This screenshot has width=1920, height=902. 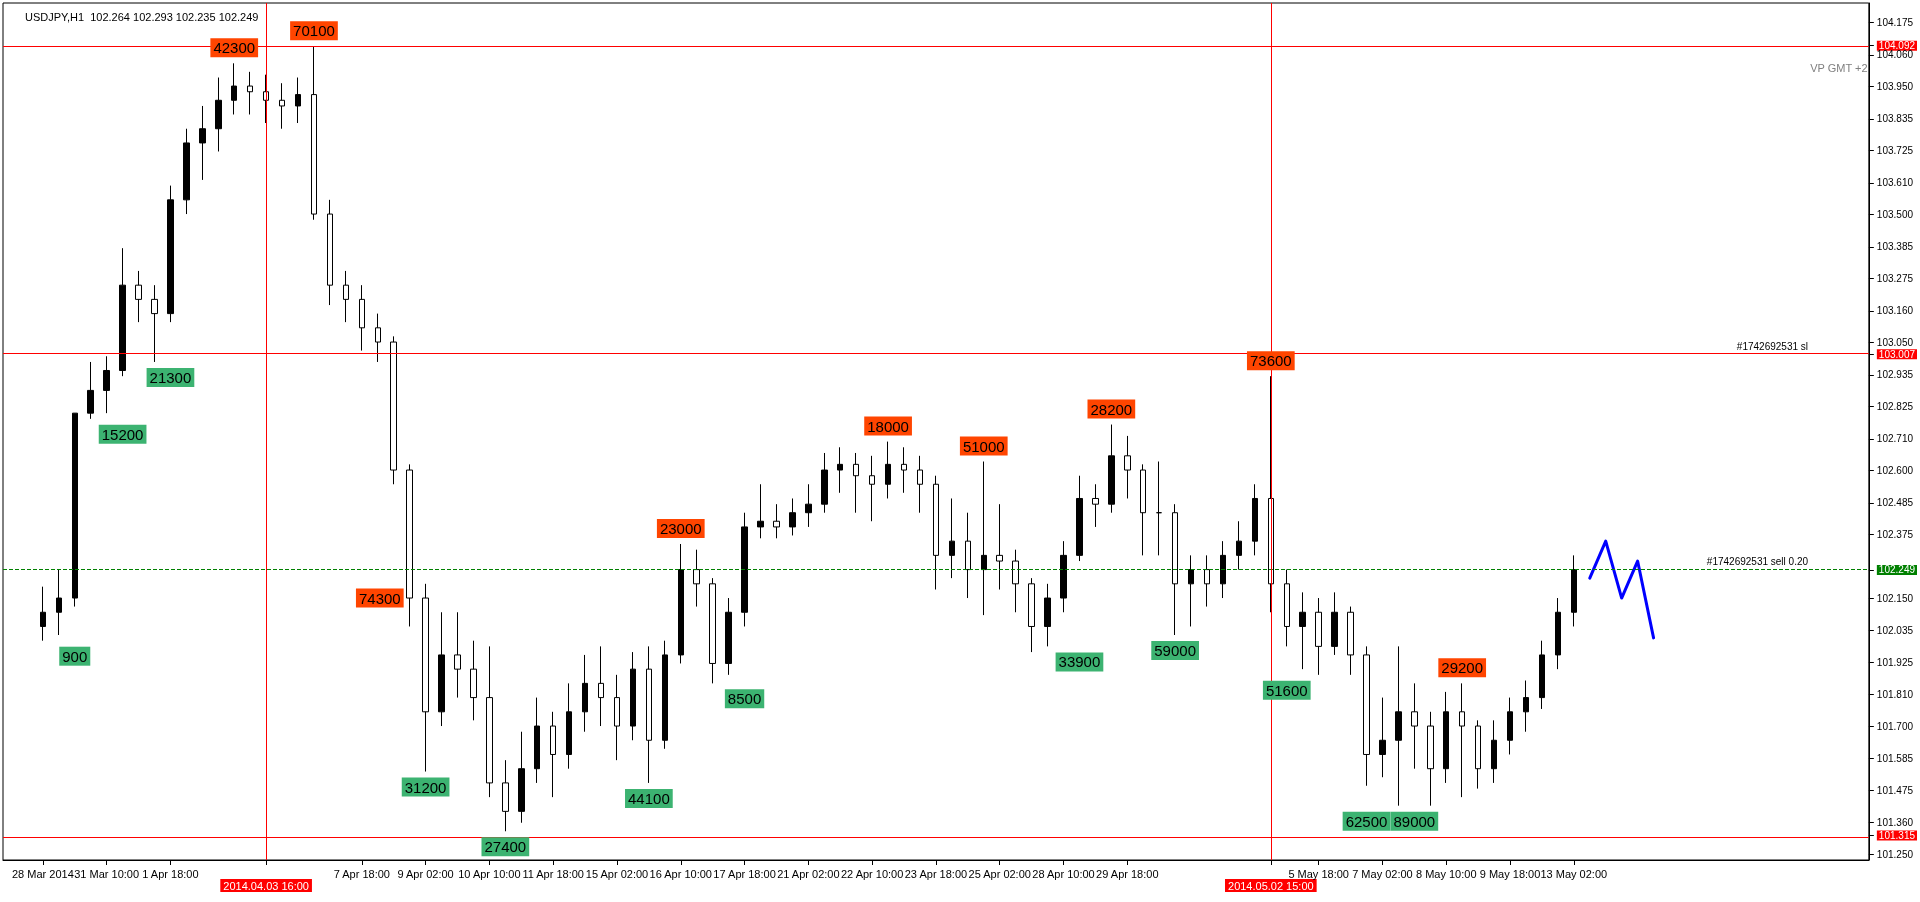 What do you see at coordinates (1079, 662) in the screenshot?
I see `text: 33900` at bounding box center [1079, 662].